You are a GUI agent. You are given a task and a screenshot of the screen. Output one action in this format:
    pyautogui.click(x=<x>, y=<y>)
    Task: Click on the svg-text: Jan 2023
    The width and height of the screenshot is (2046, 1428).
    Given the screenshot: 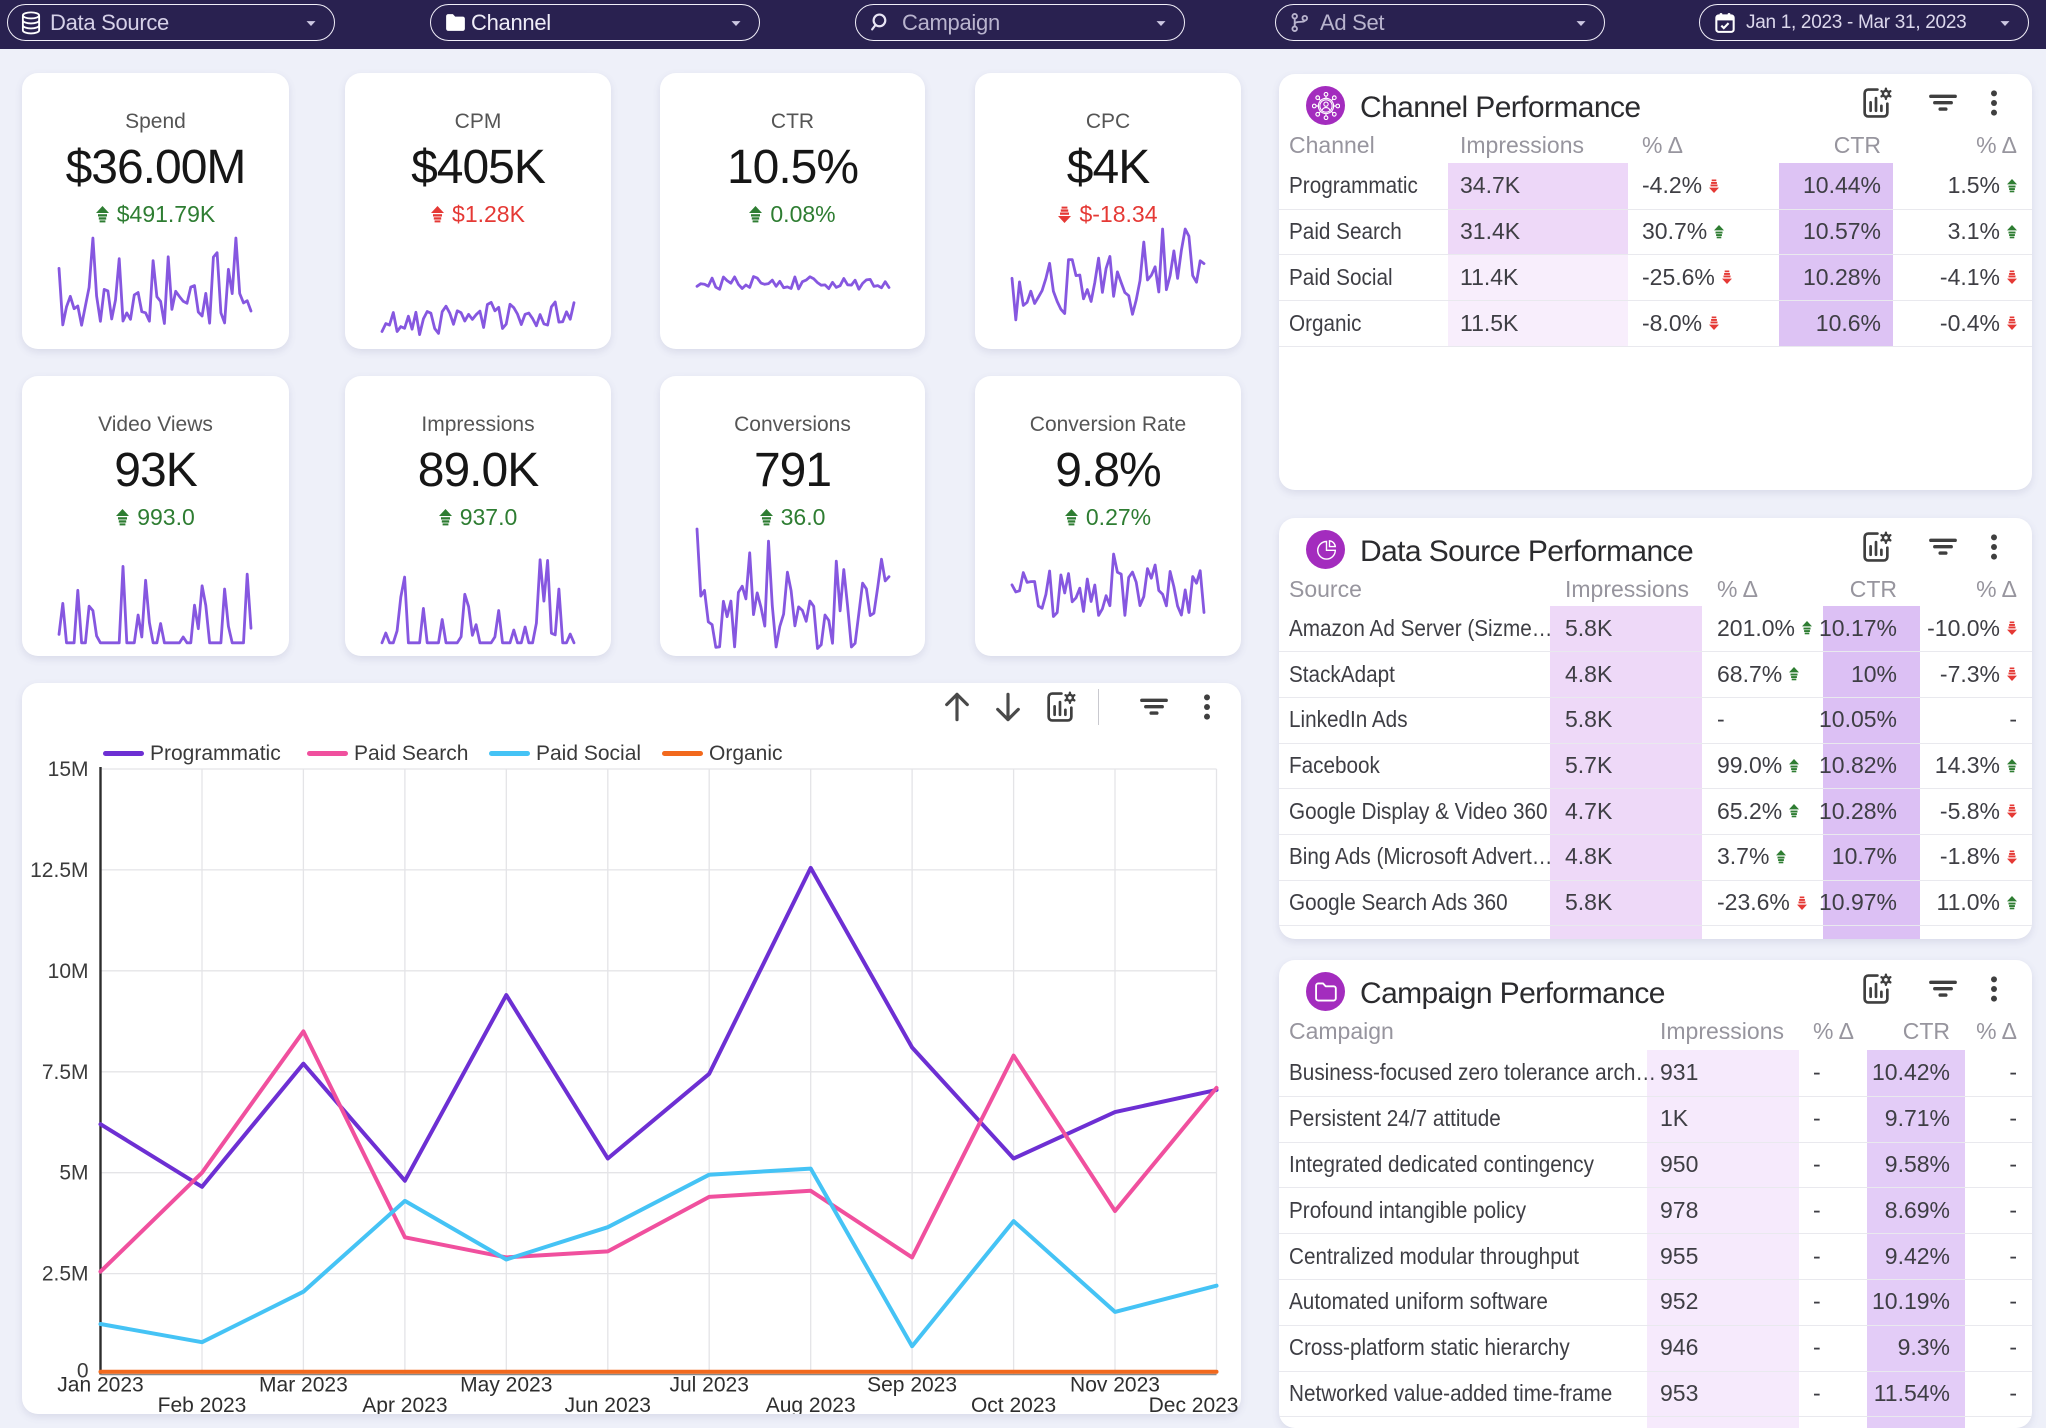 What is the action you would take?
    pyautogui.click(x=100, y=1384)
    